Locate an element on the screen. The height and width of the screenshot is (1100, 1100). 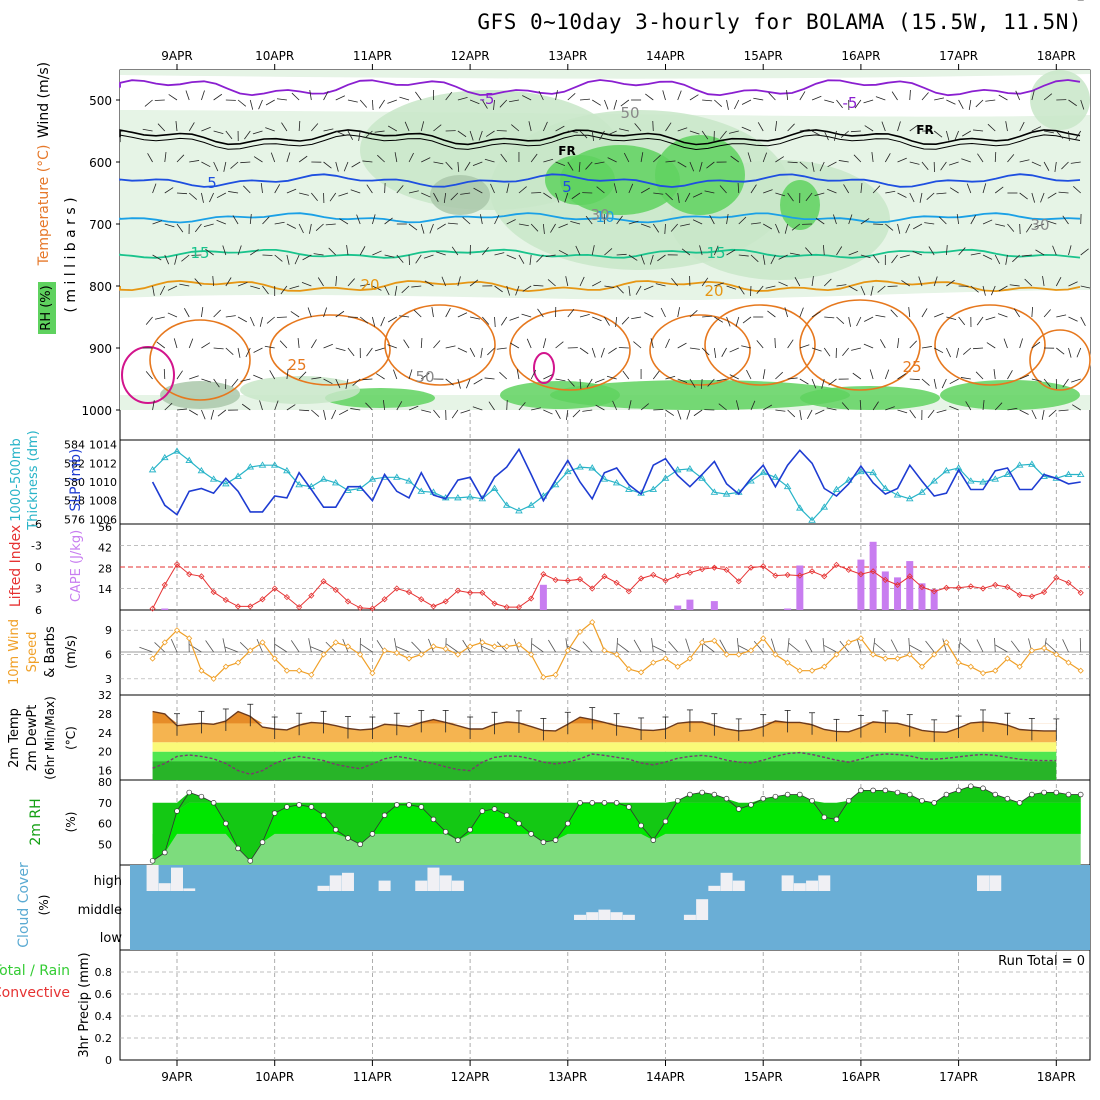
pressure-tick-label: 800 is located at coordinates (100, 287).